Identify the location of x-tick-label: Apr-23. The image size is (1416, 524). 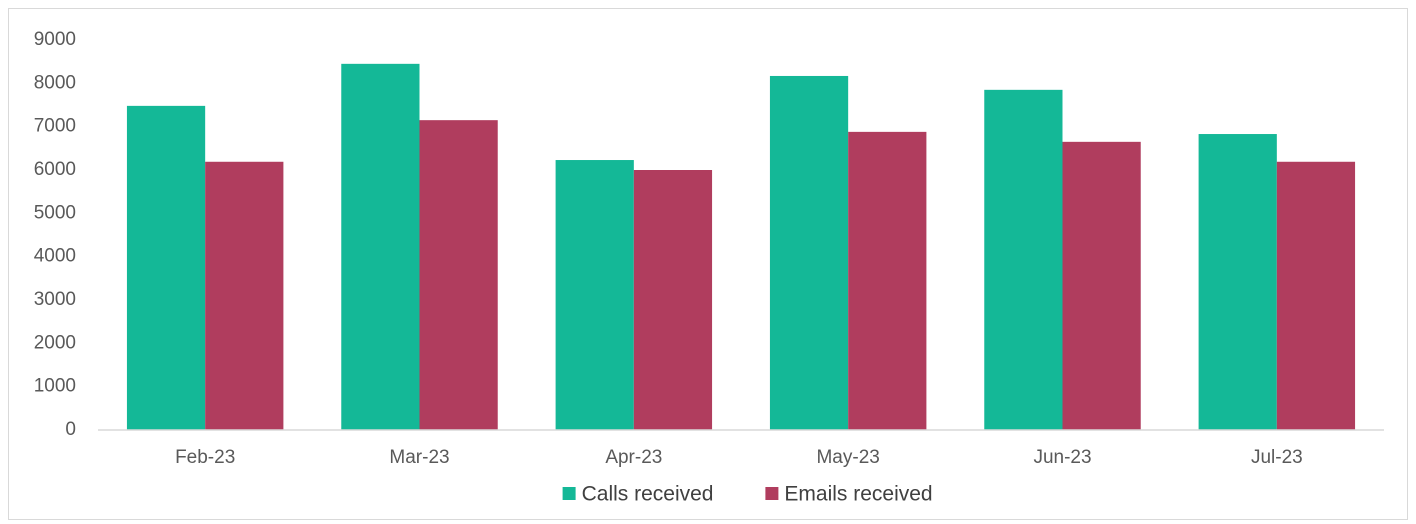
(633, 457).